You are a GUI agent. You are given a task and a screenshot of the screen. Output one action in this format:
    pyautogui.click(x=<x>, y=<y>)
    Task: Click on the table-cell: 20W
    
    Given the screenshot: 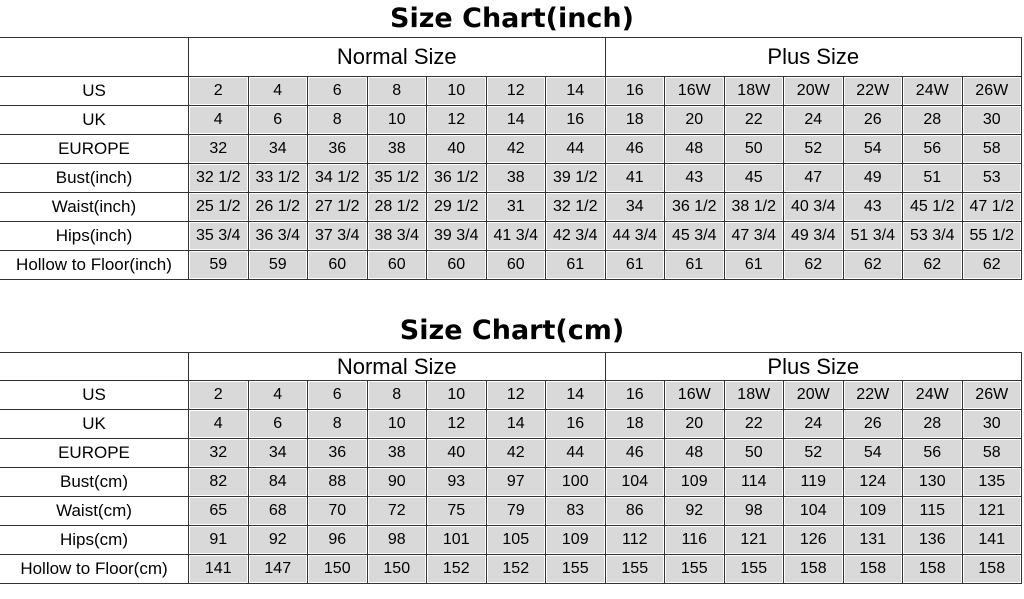 What is the action you would take?
    pyautogui.click(x=813, y=395)
    